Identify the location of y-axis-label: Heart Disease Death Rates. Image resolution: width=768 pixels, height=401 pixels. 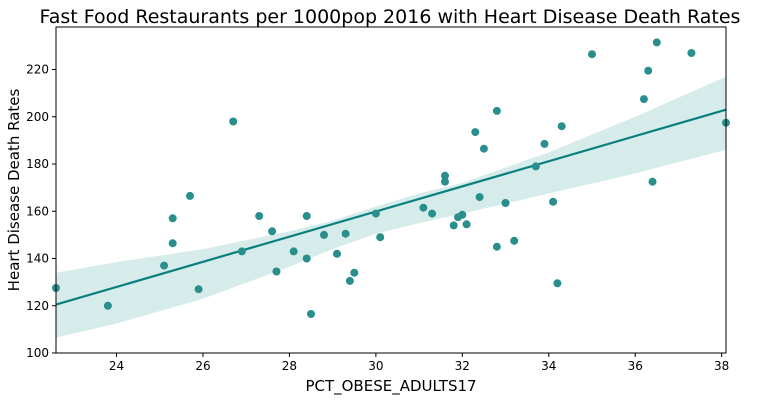
(14, 190).